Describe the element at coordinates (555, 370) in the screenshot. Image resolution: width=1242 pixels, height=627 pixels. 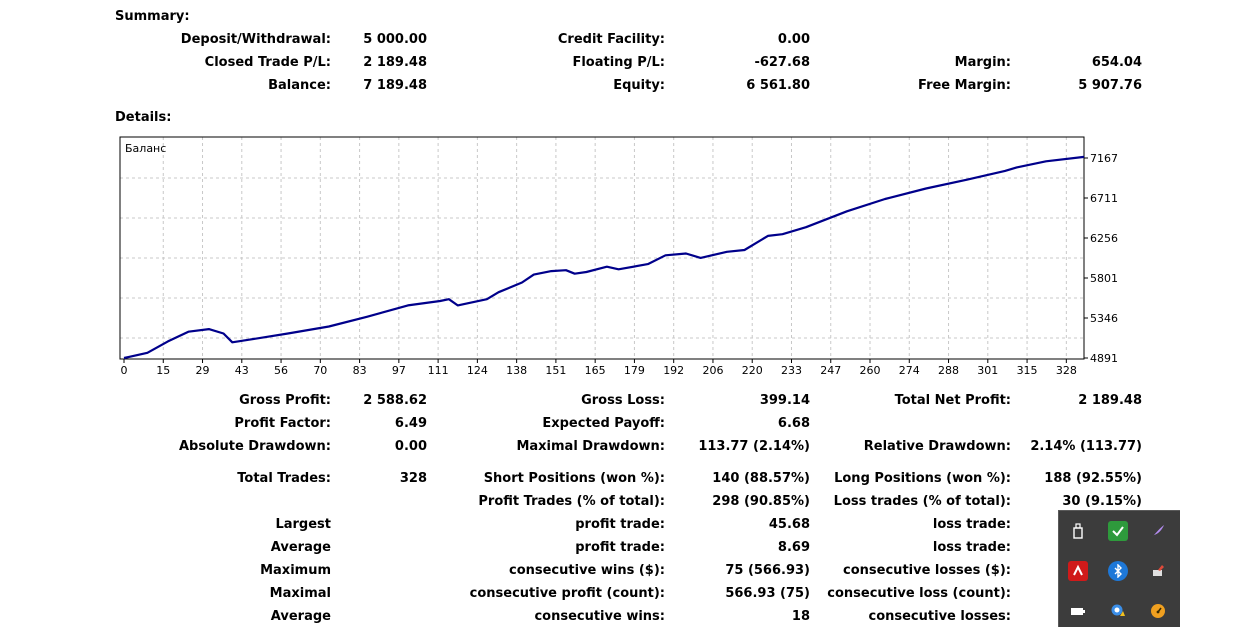
I see `chart-x-tick-label: 151` at that location.